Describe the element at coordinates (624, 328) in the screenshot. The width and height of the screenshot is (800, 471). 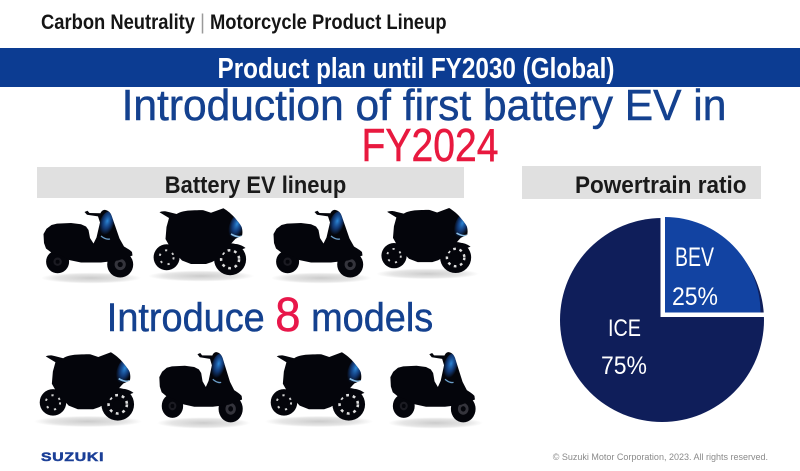
I see `svg-text: ICE` at that location.